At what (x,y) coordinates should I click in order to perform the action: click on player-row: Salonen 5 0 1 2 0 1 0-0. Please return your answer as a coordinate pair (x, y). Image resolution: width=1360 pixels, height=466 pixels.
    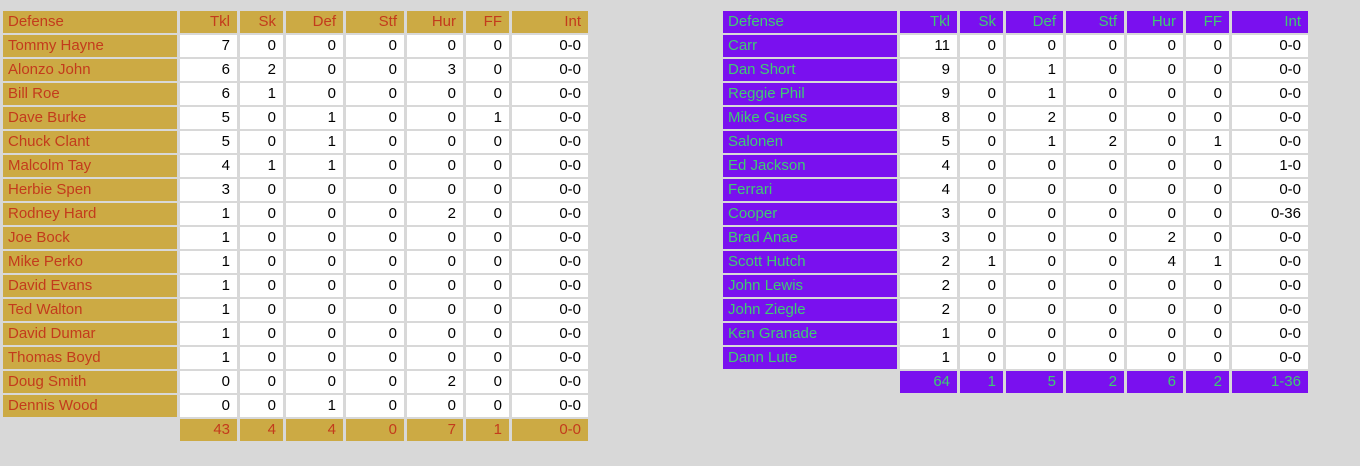
    Looking at the image, I should click on (1015, 142).